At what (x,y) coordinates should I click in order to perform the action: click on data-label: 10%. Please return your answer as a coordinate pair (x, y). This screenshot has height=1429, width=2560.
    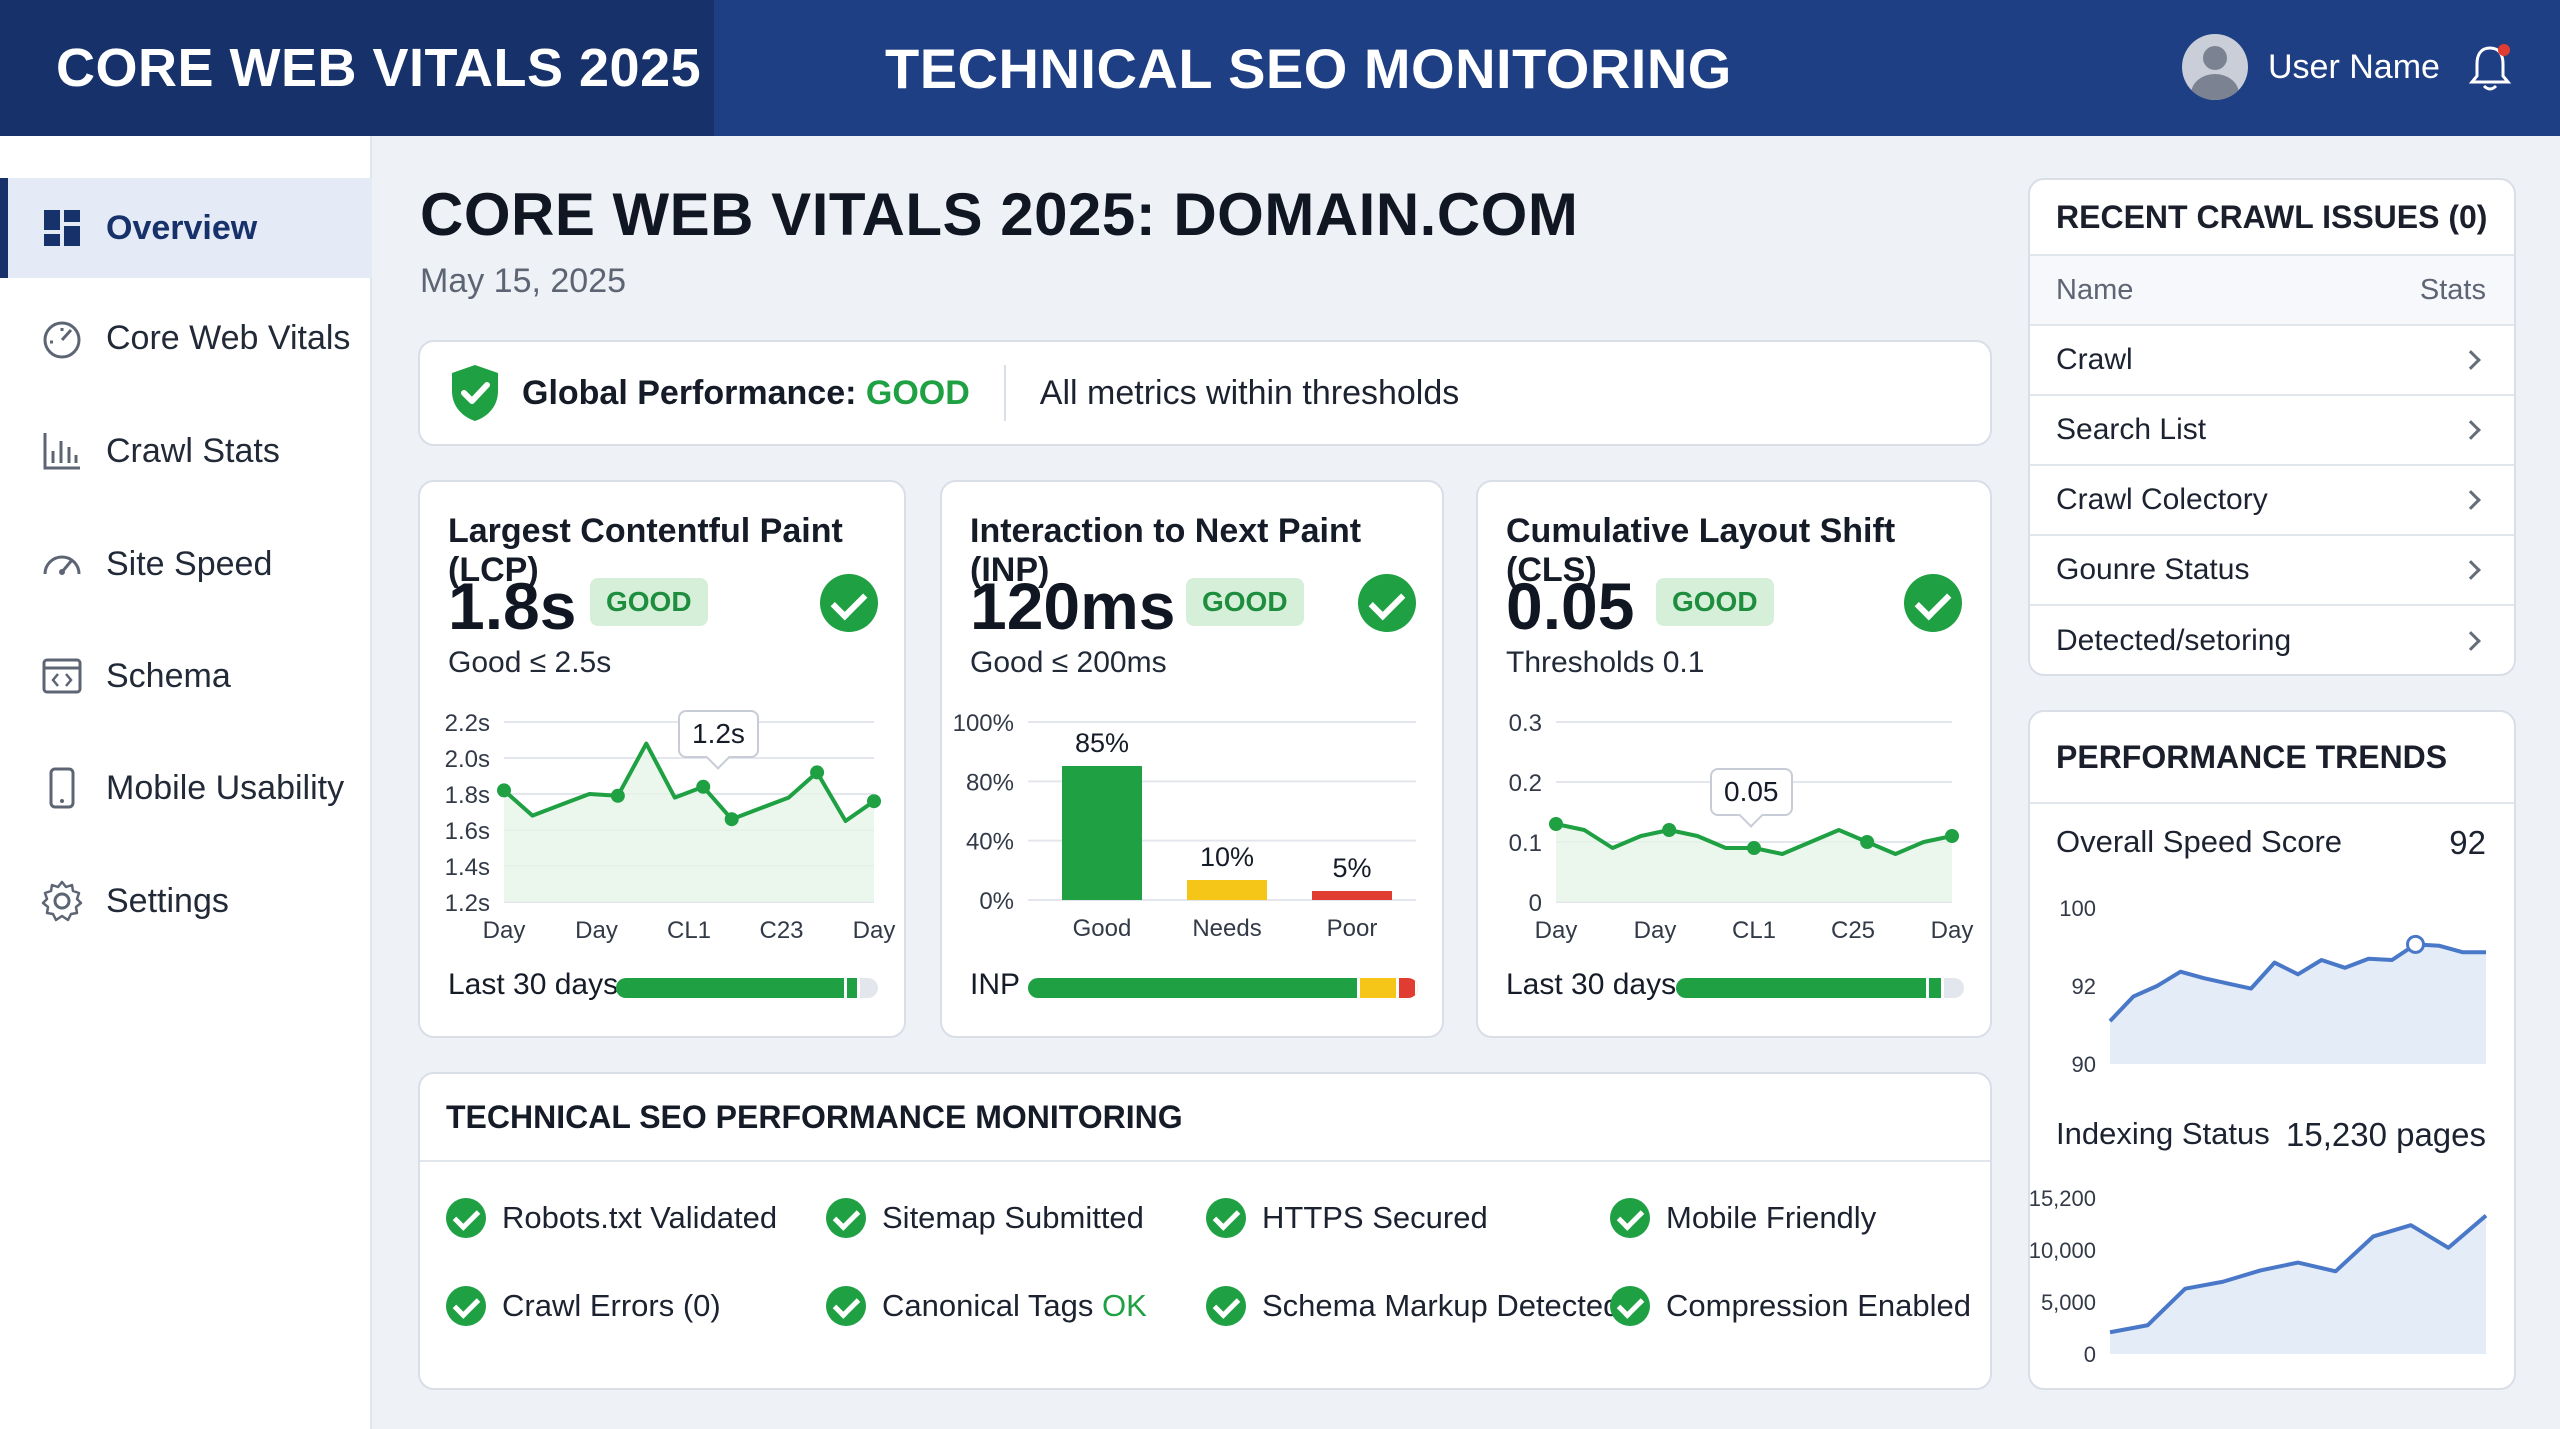
    Looking at the image, I should click on (1227, 857).